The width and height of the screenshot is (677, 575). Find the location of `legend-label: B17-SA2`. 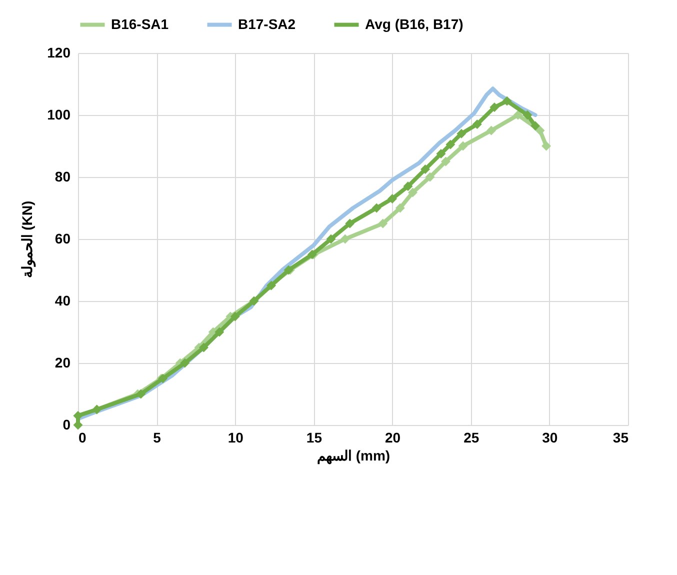

legend-label: B17-SA2 is located at coordinates (267, 24).